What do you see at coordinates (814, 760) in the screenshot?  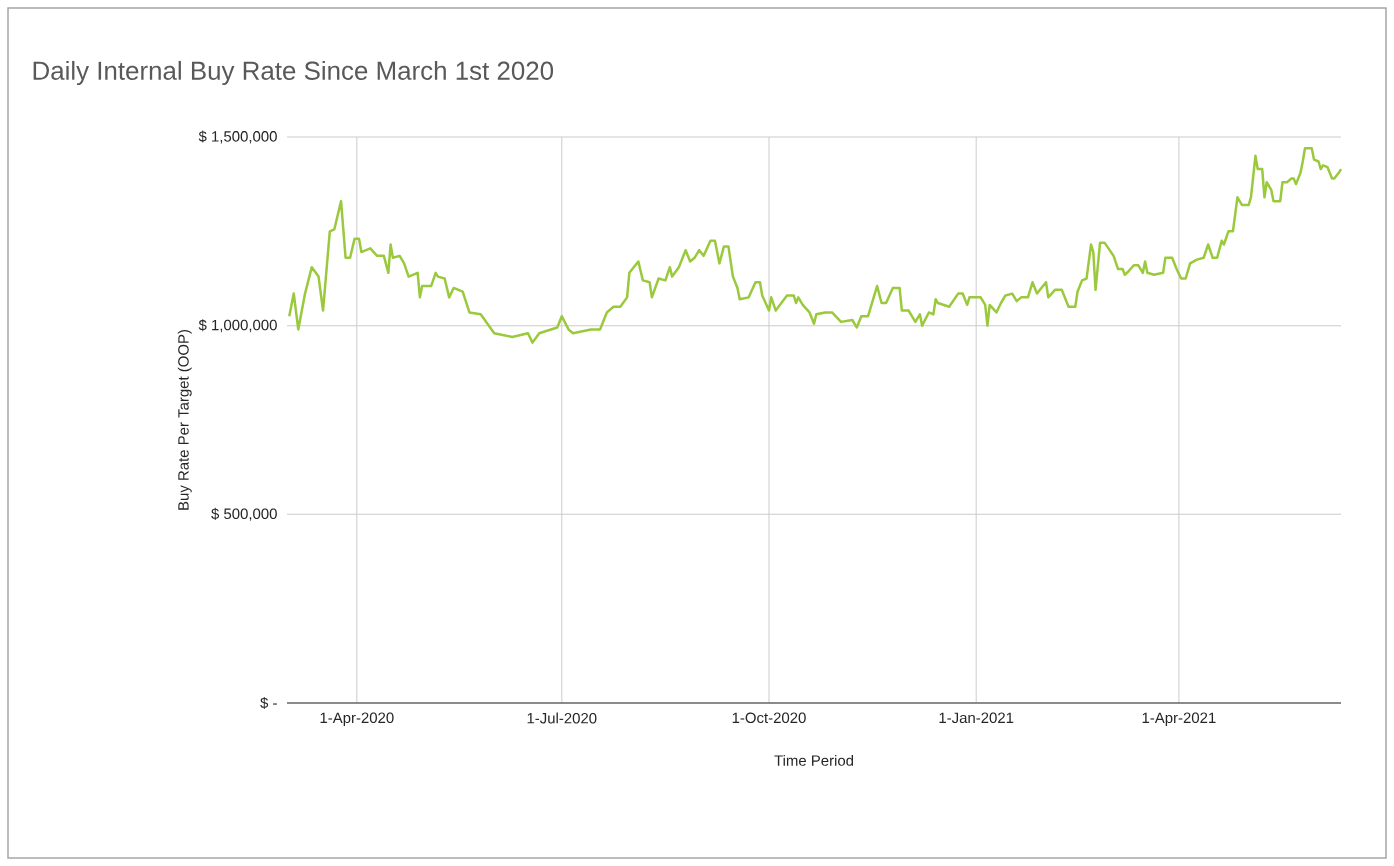 I see `x-axis-title: Time Period` at bounding box center [814, 760].